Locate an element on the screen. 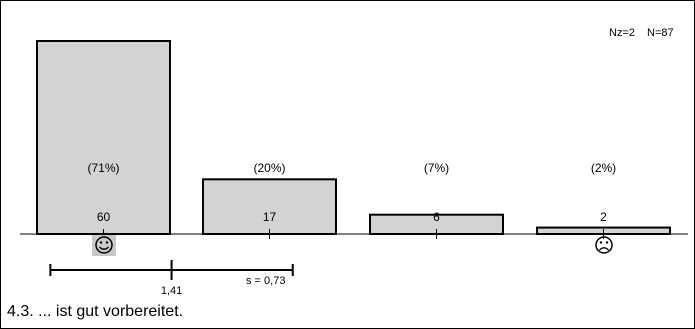 The height and width of the screenshot is (329, 695). smiley-face-icon is located at coordinates (104, 245).